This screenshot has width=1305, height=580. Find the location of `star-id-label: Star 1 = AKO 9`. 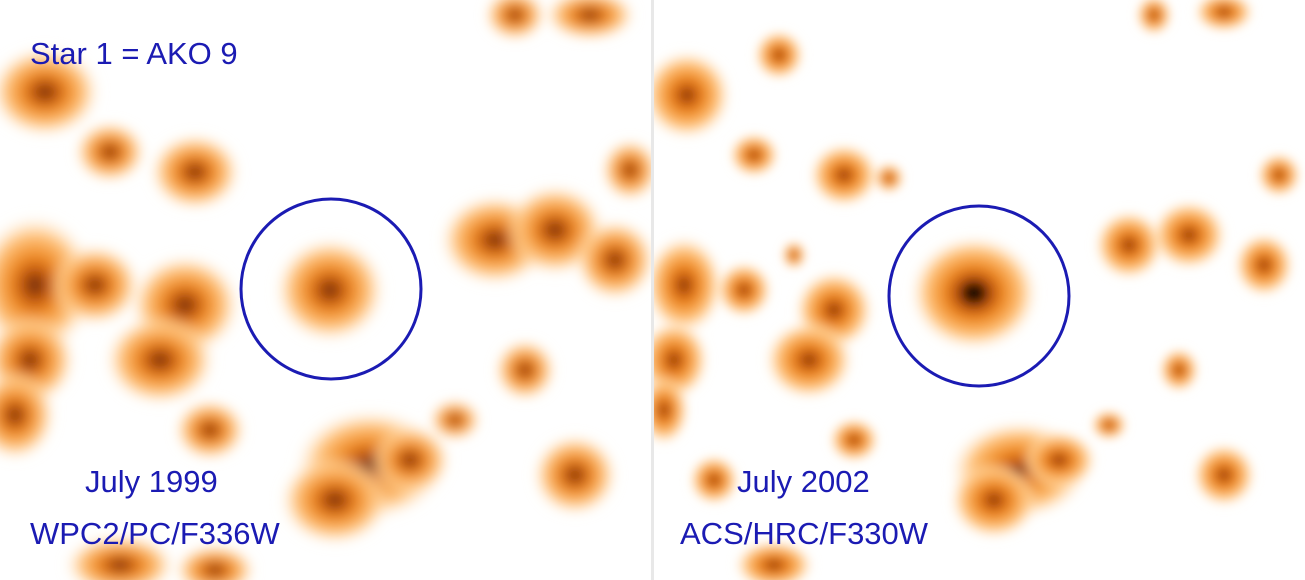

star-id-label: Star 1 = AKO 9 is located at coordinates (134, 53).